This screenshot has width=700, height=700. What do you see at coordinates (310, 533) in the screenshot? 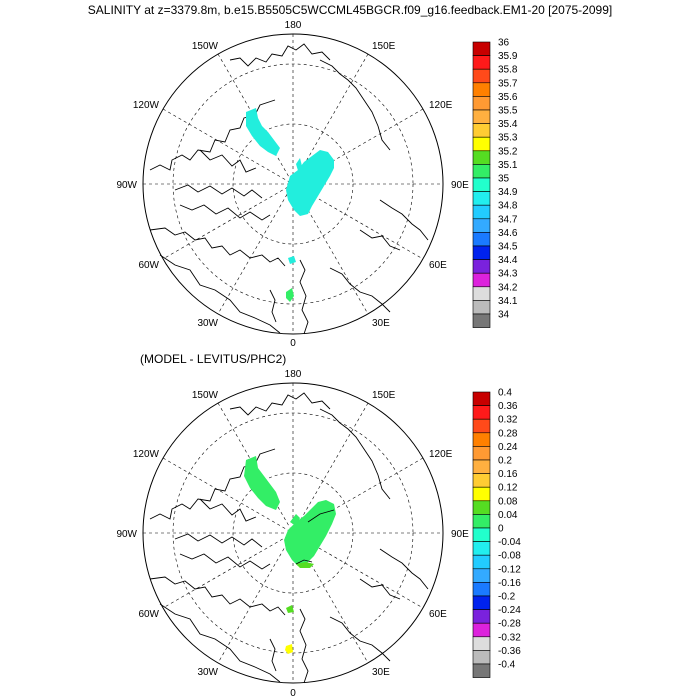
I see `field-patch-central-arctic` at bounding box center [310, 533].